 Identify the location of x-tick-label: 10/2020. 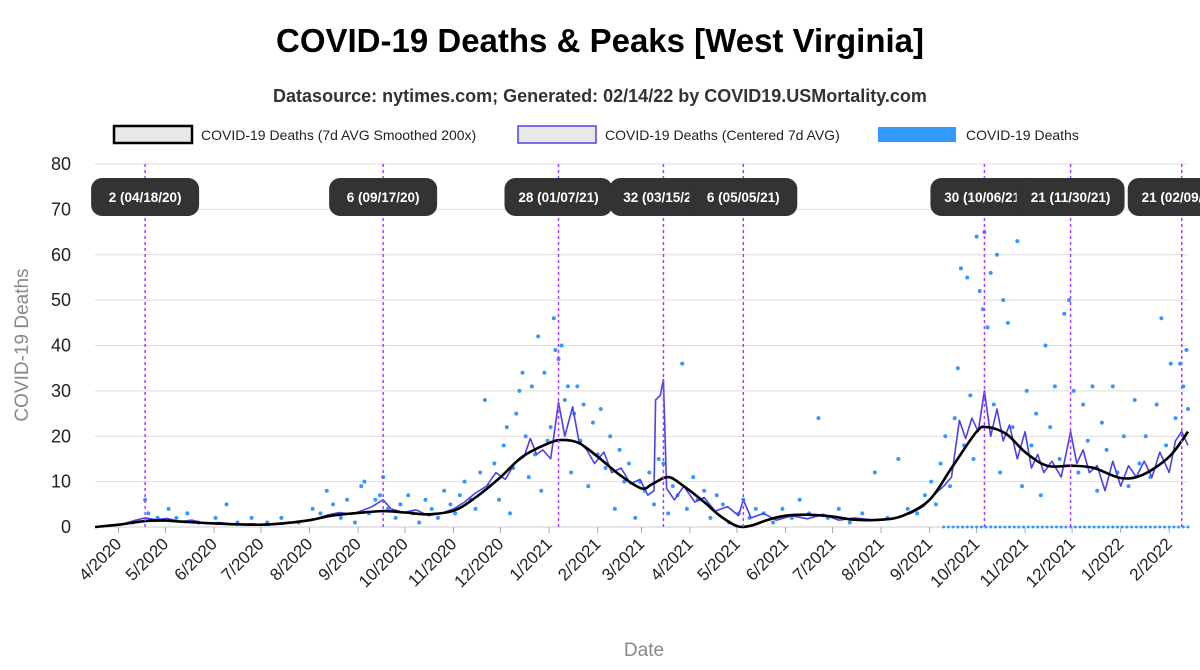
(383, 562).